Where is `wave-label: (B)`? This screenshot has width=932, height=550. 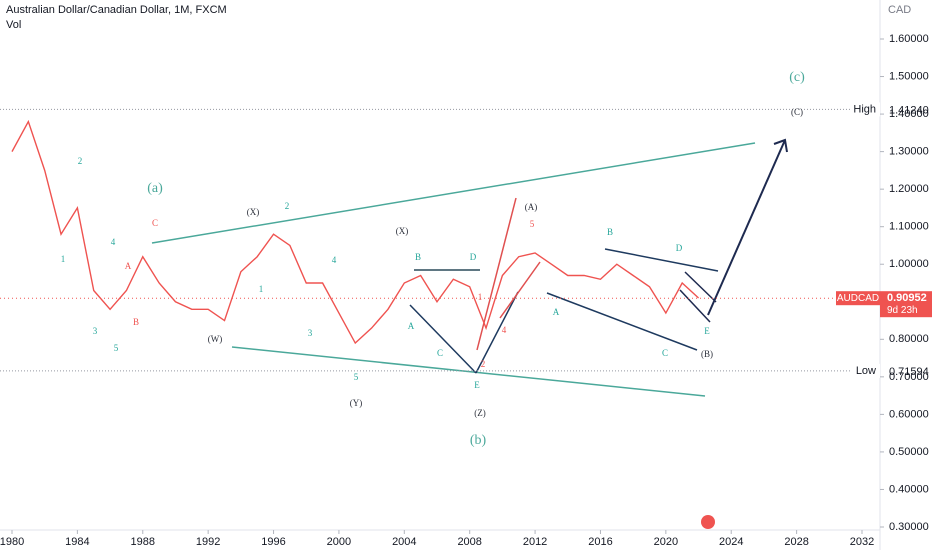
wave-label: (B) is located at coordinates (707, 354).